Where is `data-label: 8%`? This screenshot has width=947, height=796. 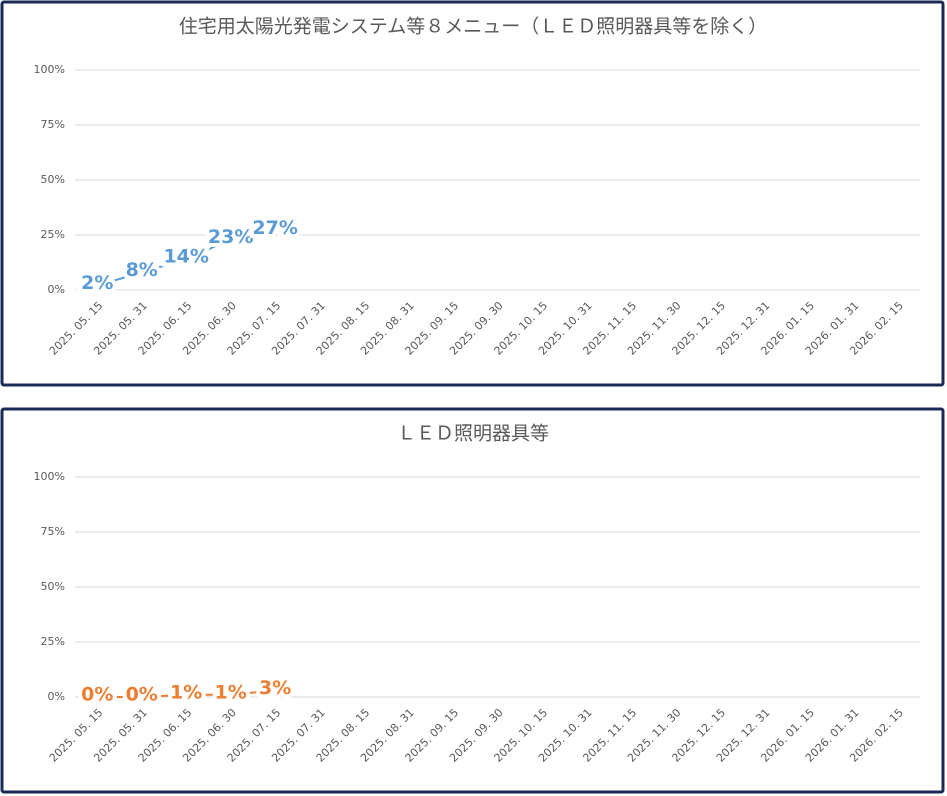 data-label: 8% is located at coordinates (142, 270).